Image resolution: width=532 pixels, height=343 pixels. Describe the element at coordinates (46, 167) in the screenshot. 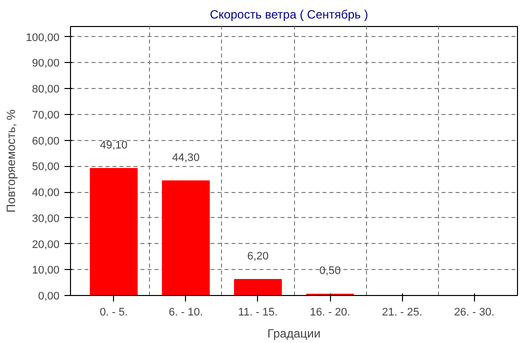

I see `y-tick-label: 50,00` at that location.